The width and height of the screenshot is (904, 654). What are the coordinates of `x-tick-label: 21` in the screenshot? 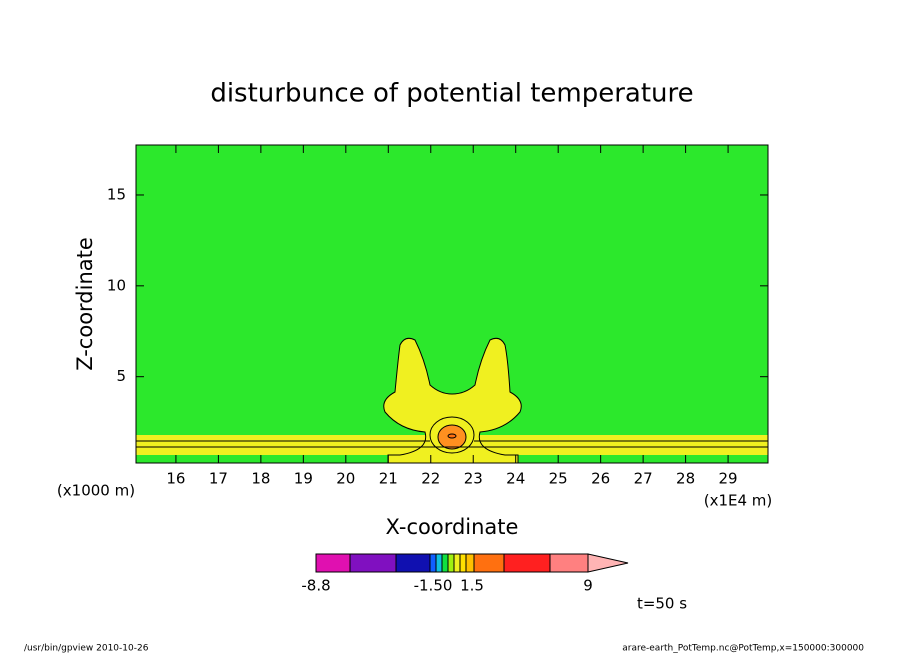 It's located at (388, 479).